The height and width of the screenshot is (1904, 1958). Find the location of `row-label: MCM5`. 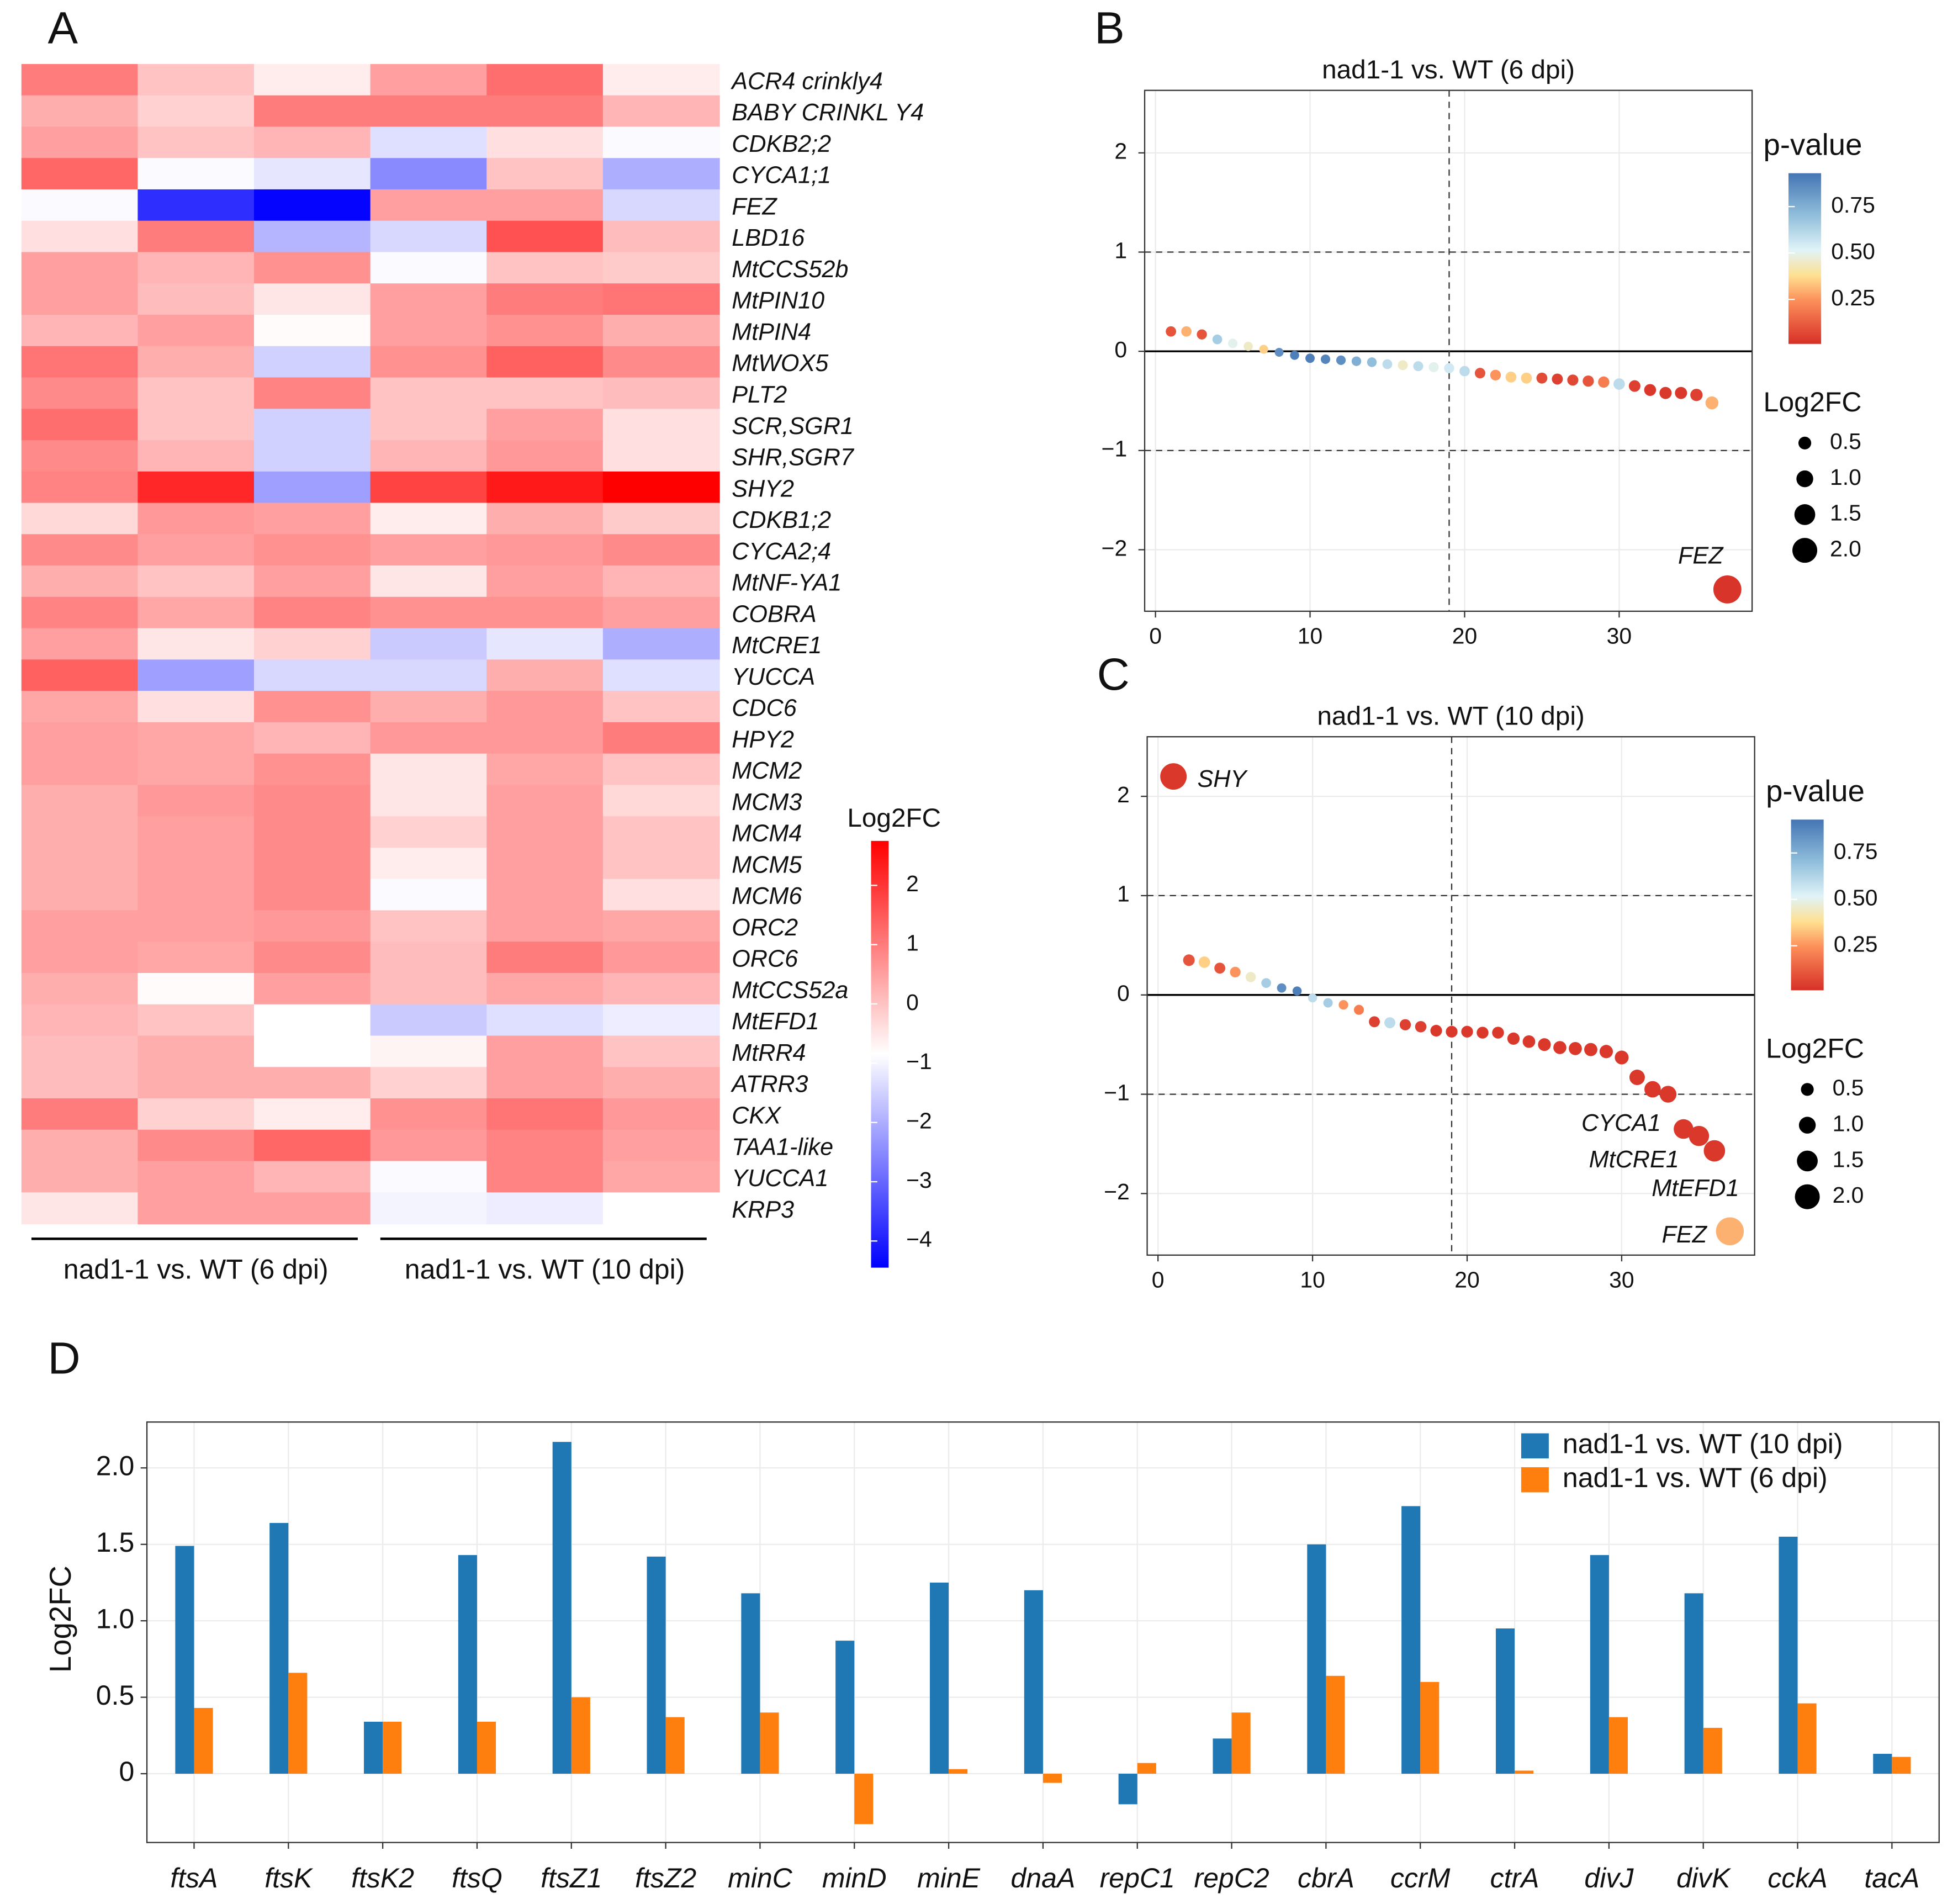

row-label: MCM5 is located at coordinates (767, 864).